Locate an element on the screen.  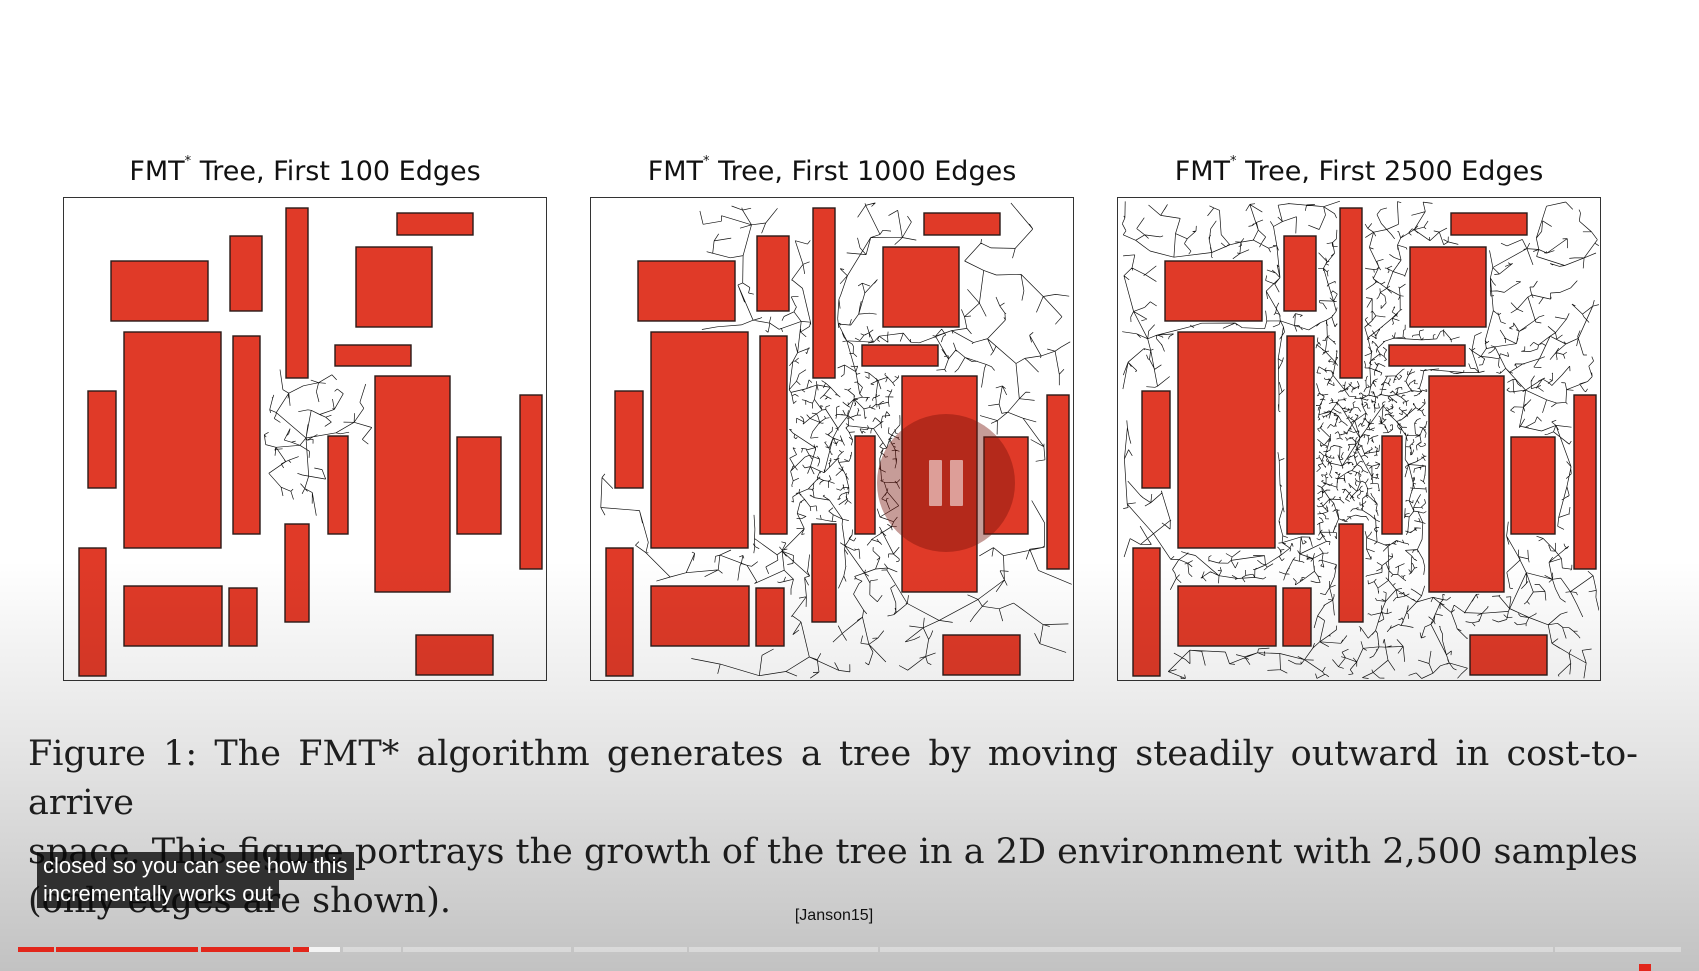
panel-title-100-edges: FMT* Tree, First 100 Edges is located at coordinates (305, 170).